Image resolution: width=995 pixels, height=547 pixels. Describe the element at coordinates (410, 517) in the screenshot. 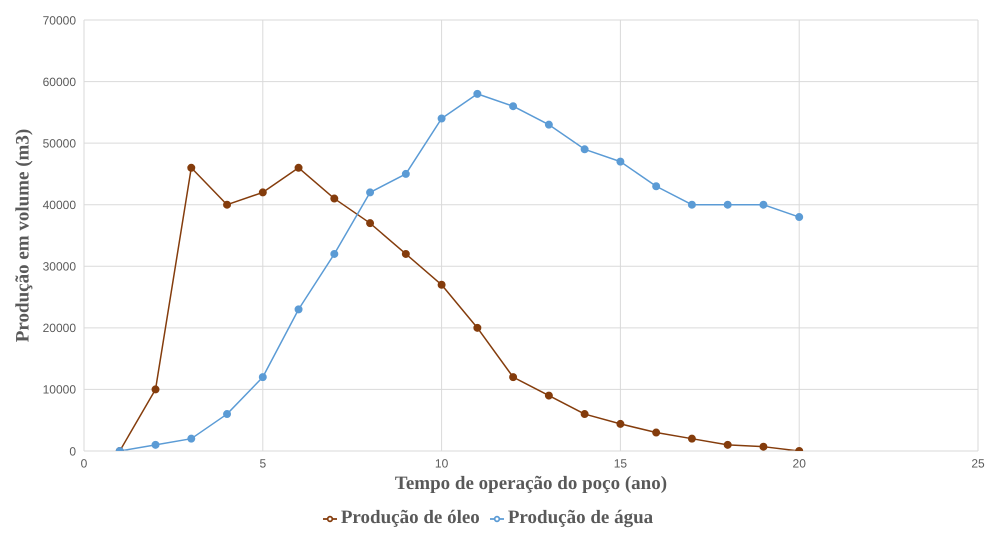

I see `legend-label: Produção de óleo` at that location.